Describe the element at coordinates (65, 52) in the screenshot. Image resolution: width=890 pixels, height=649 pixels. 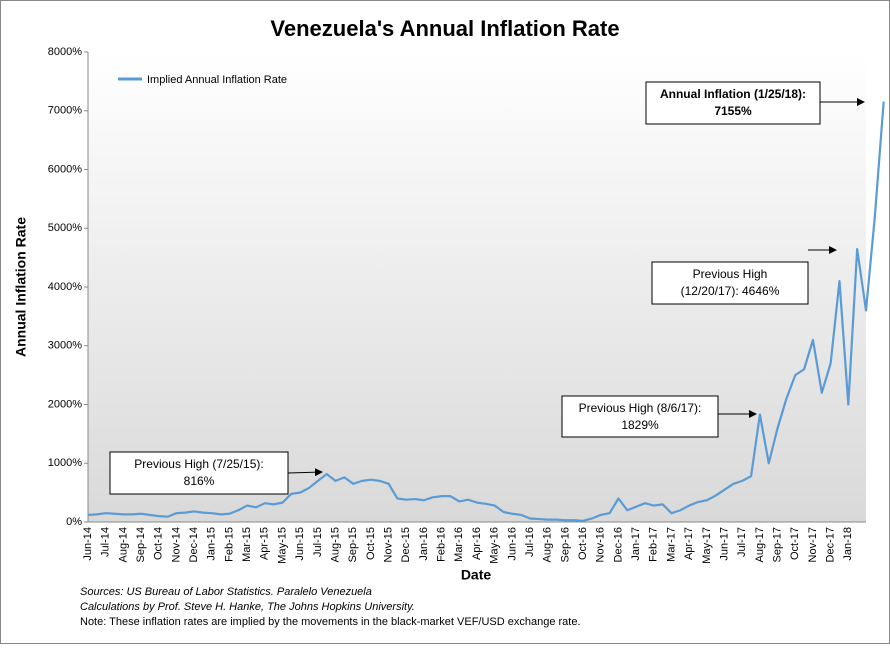
I see `y-tick-label: 8000%` at that location.